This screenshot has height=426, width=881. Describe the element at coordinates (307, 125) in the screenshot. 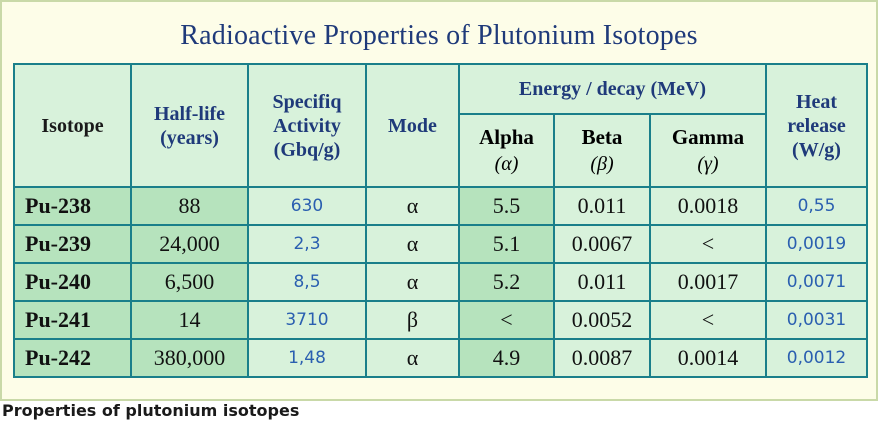

I see `header-activity: Specifiq Activity (Gbq/g)` at that location.